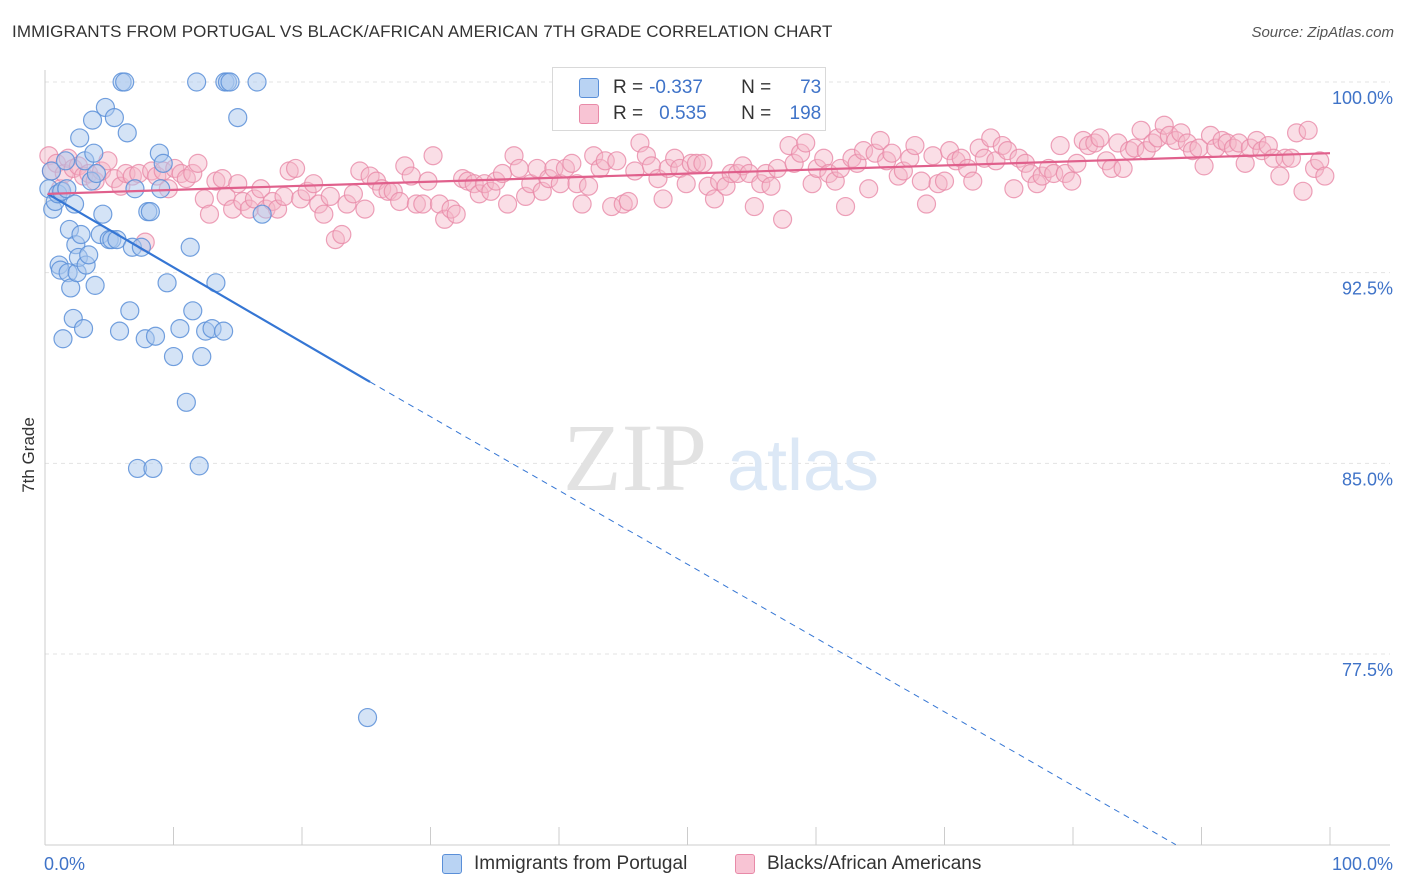 Image resolution: width=1406 pixels, height=892 pixels. I want to click on stats-row-blue: R = -0.337 N = 73, so click(700, 88).